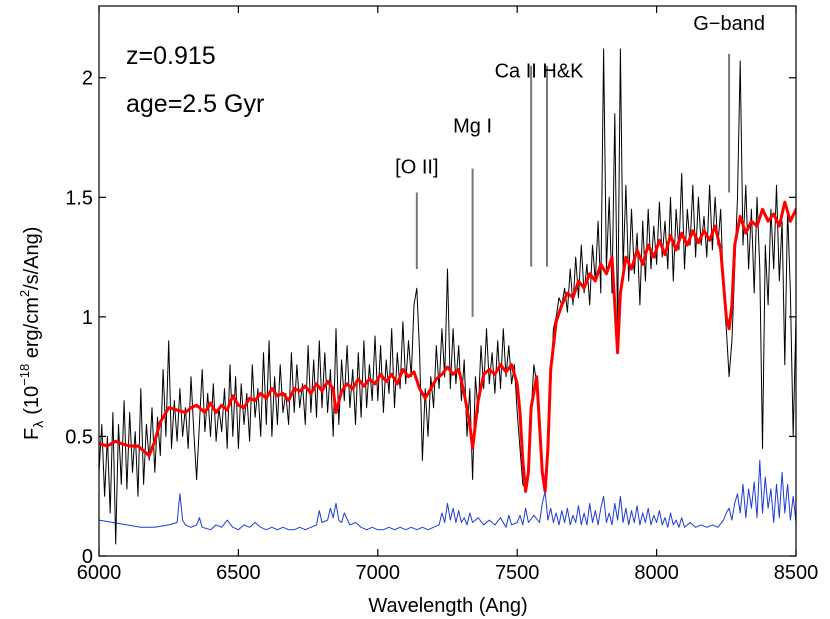 This screenshot has width=830, height=619. What do you see at coordinates (171, 56) in the screenshot?
I see `info-redshift: z=0.915` at bounding box center [171, 56].